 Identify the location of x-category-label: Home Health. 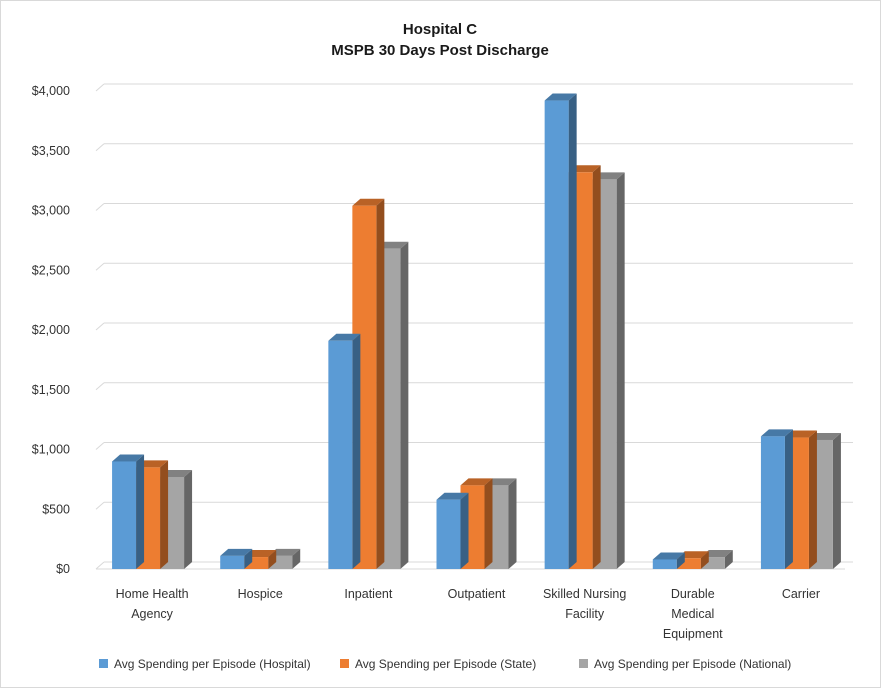
(152, 594).